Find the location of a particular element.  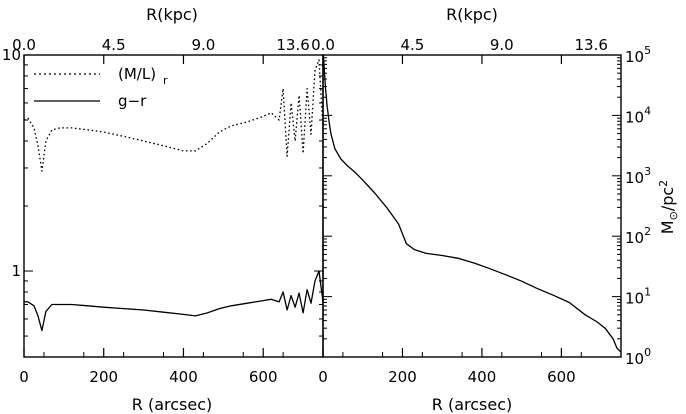

ylabel-main: M is located at coordinates (667, 227).